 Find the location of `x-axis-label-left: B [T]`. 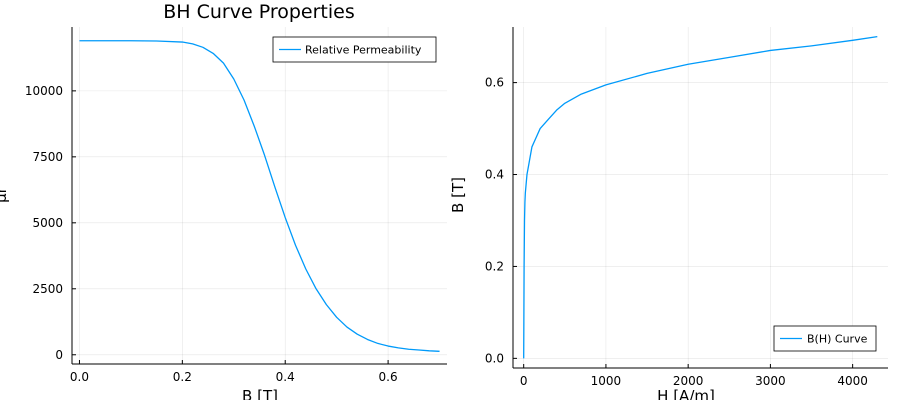

x-axis-label-left: B [T] is located at coordinates (260, 393).